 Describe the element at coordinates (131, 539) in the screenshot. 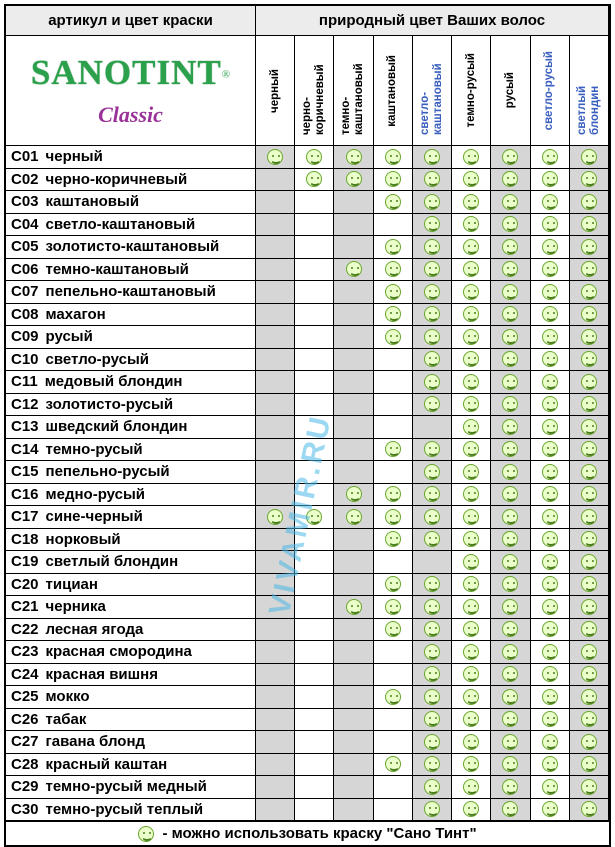

I see `row-label: C18 норковый` at that location.